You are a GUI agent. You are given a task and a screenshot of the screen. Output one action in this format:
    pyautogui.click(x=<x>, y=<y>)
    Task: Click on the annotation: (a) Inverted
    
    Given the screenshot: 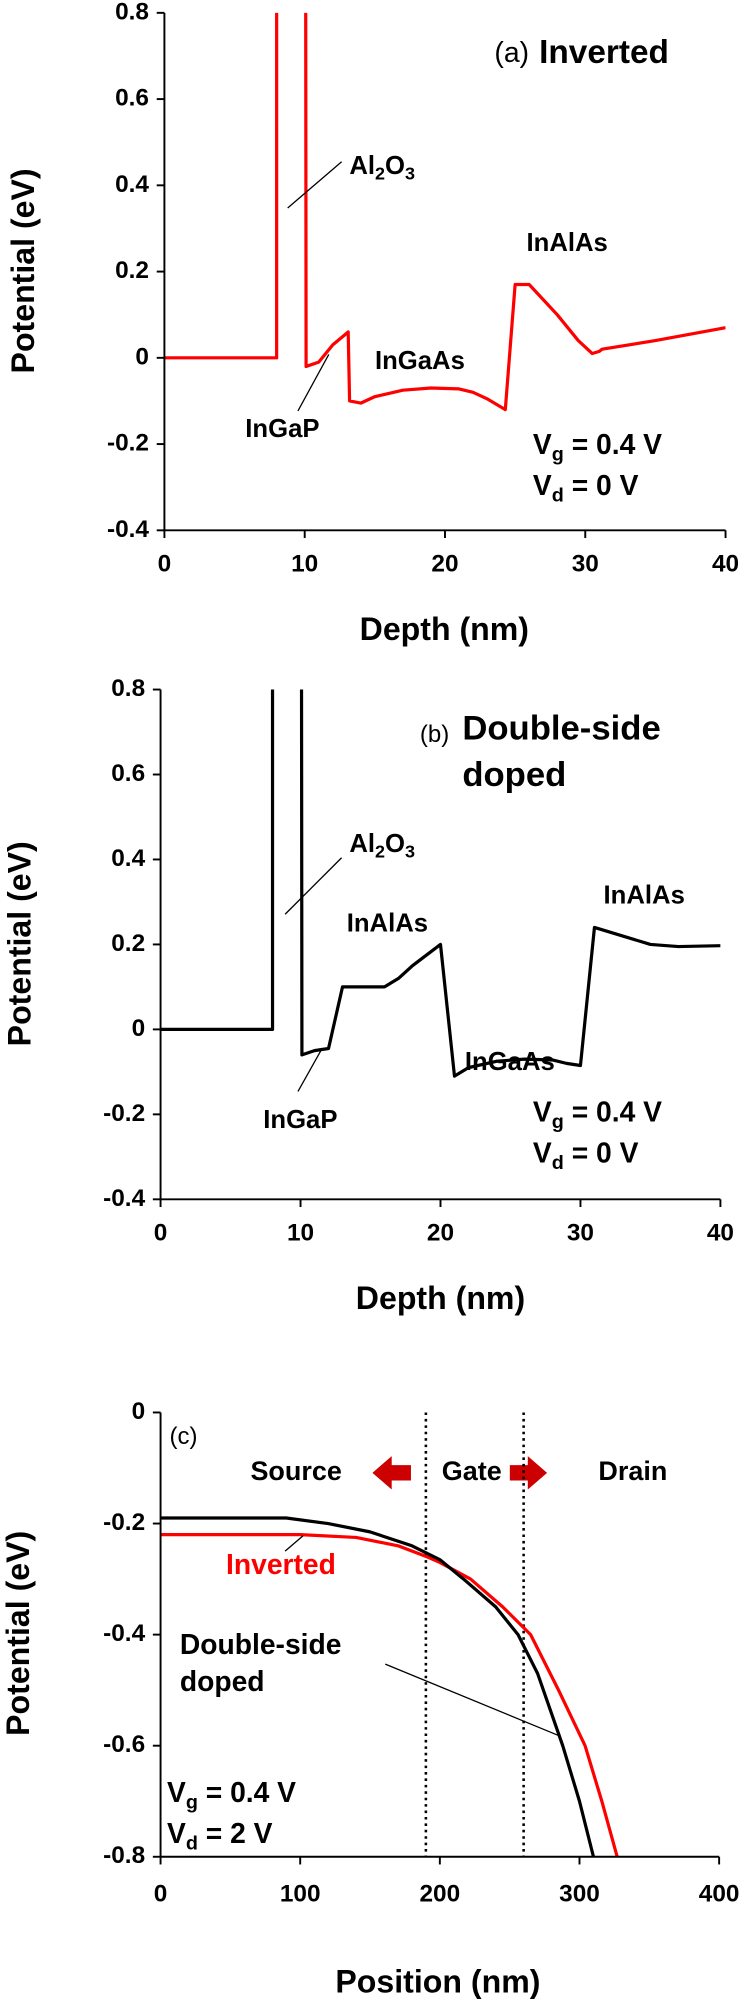 What is the action you would take?
    pyautogui.click(x=581, y=52)
    